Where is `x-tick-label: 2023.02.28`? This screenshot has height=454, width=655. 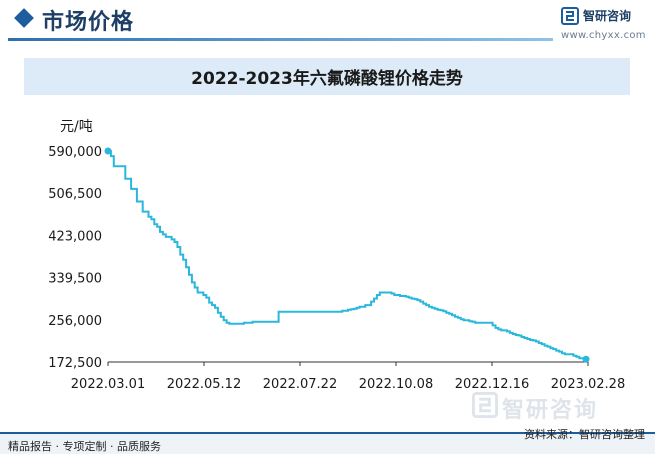
x-tick-label: 2023.02.28 is located at coordinates (588, 384).